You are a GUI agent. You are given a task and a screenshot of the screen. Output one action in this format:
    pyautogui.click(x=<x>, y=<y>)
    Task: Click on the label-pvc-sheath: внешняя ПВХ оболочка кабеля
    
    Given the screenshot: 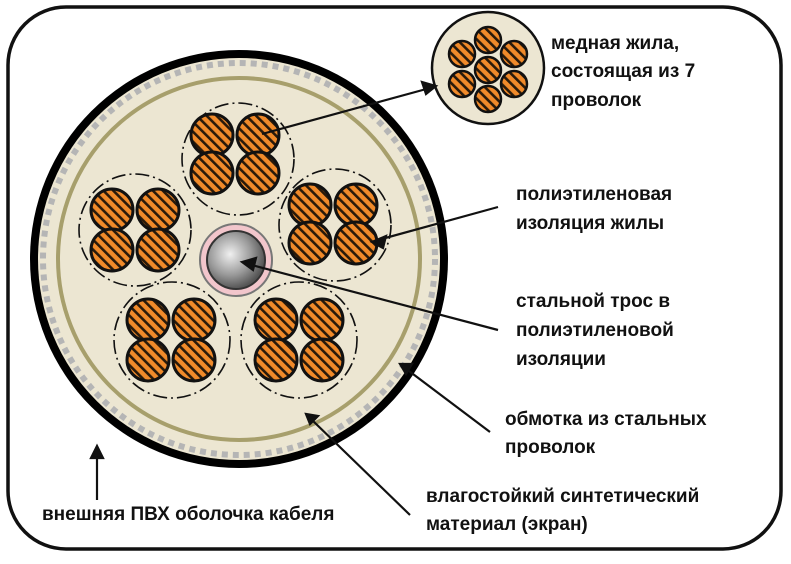 What is the action you would take?
    pyautogui.click(x=188, y=514)
    